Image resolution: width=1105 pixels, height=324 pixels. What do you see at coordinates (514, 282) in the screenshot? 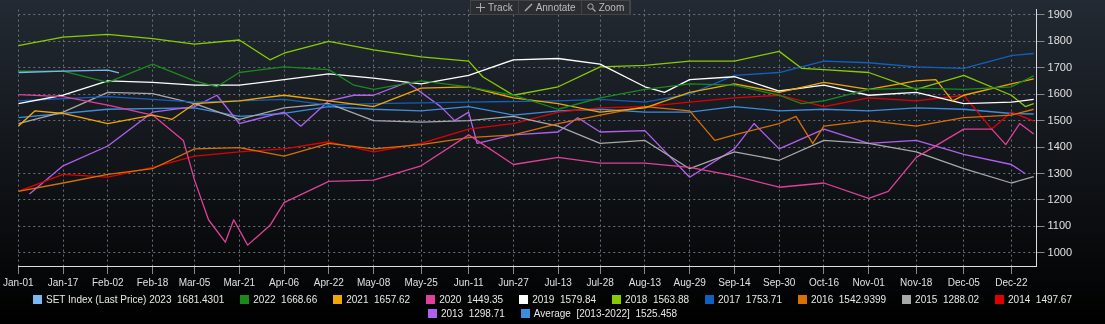
I see `x-tick-label: Jun-27` at bounding box center [514, 282].